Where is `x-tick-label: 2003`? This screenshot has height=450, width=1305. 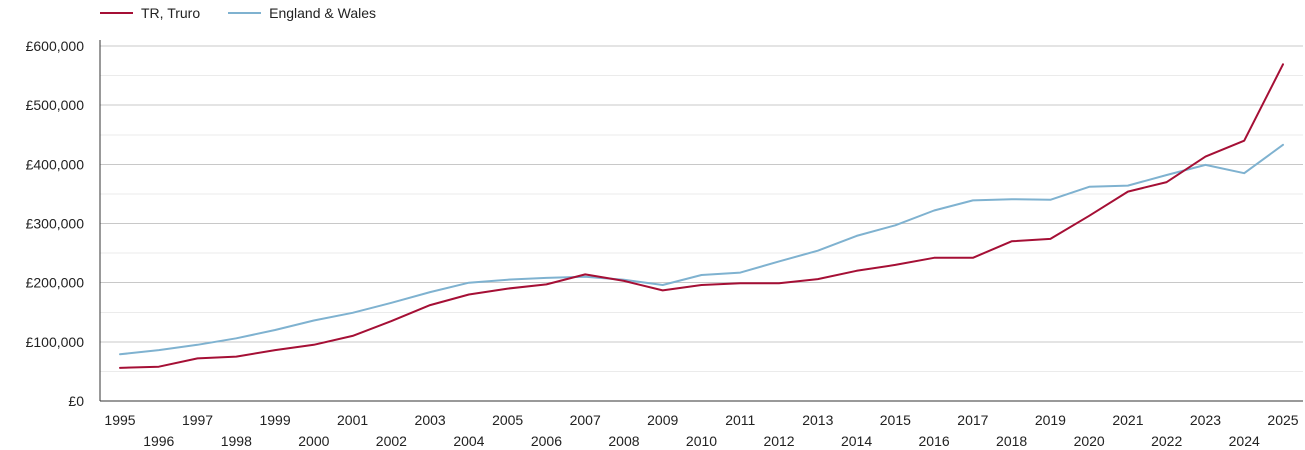 x-tick-label: 2003 is located at coordinates (430, 420).